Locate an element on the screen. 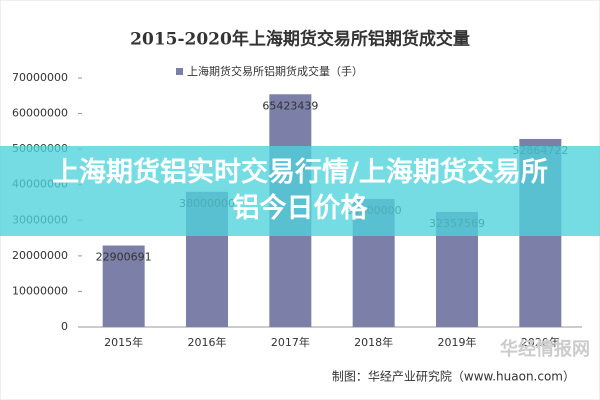 This screenshot has height=400, width=600. x-tick-label: 2017年 is located at coordinates (290, 342).